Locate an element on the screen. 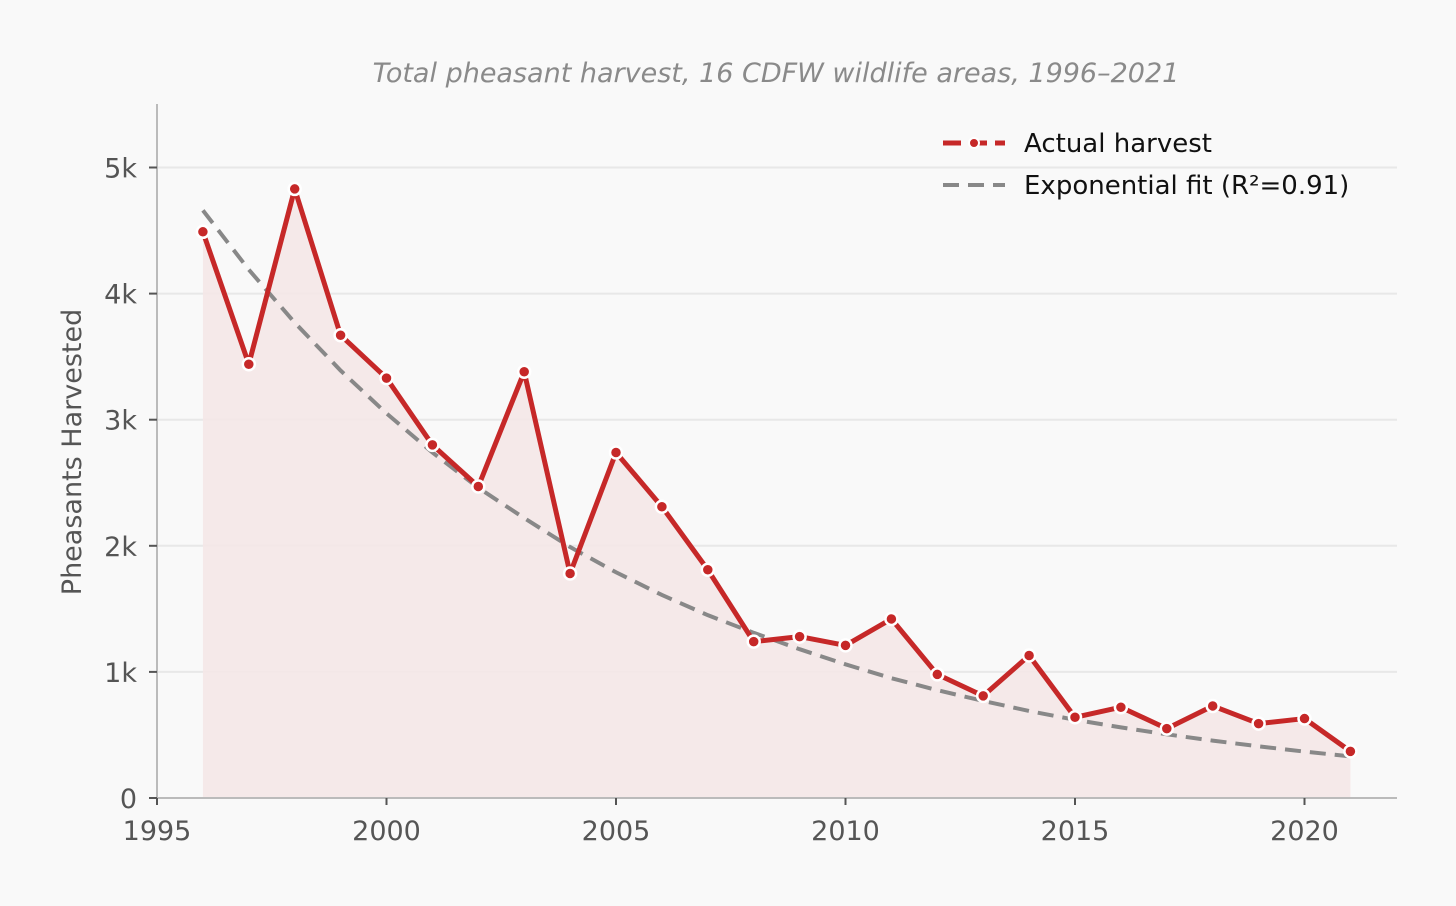 The width and height of the screenshot is (1456, 906). data-point-2016 is located at coordinates (1121, 707).